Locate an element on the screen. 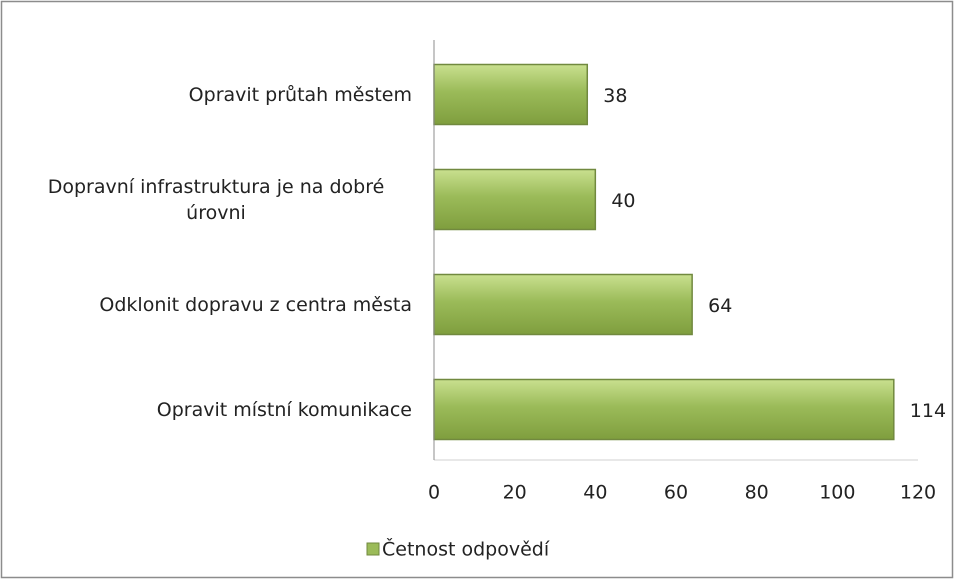  data-label: 114 is located at coordinates (928, 411).